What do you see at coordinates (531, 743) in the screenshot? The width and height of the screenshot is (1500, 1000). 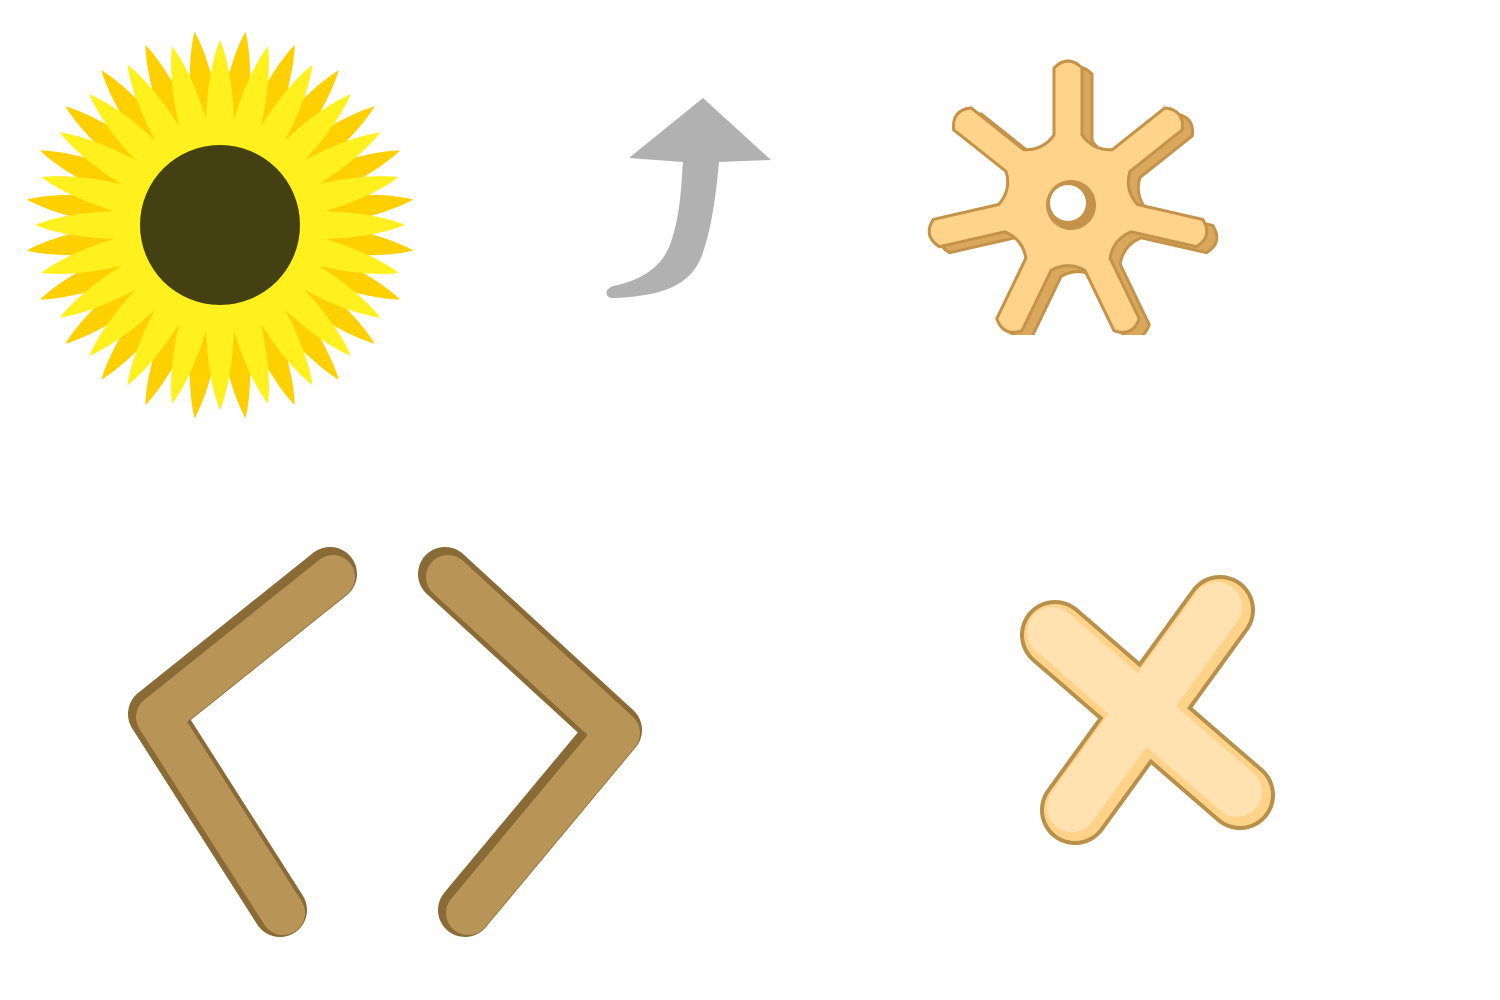 I see `right-angle-bracket` at bounding box center [531, 743].